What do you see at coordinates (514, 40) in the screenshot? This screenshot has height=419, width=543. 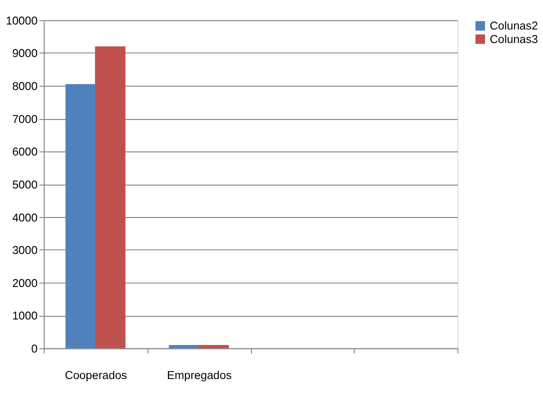 I see `legend-label: Colunas3` at bounding box center [514, 40].